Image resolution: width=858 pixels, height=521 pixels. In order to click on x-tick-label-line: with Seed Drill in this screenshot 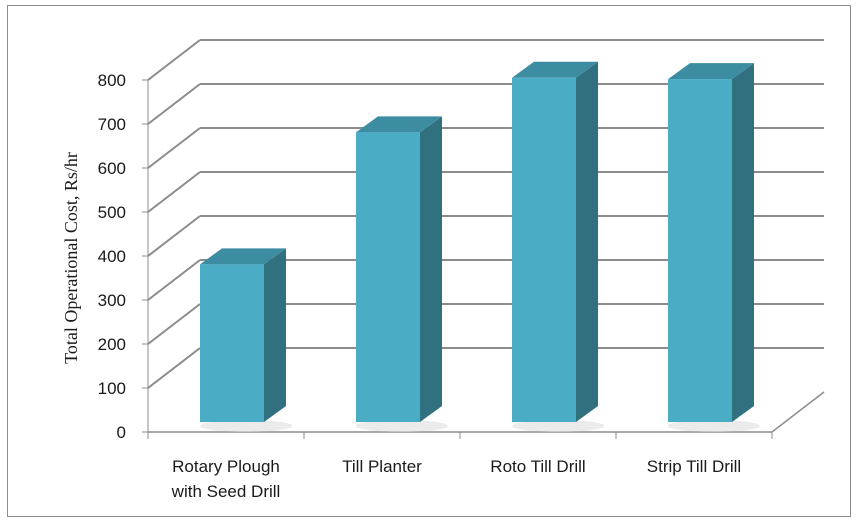, I will do `click(226, 491)`.